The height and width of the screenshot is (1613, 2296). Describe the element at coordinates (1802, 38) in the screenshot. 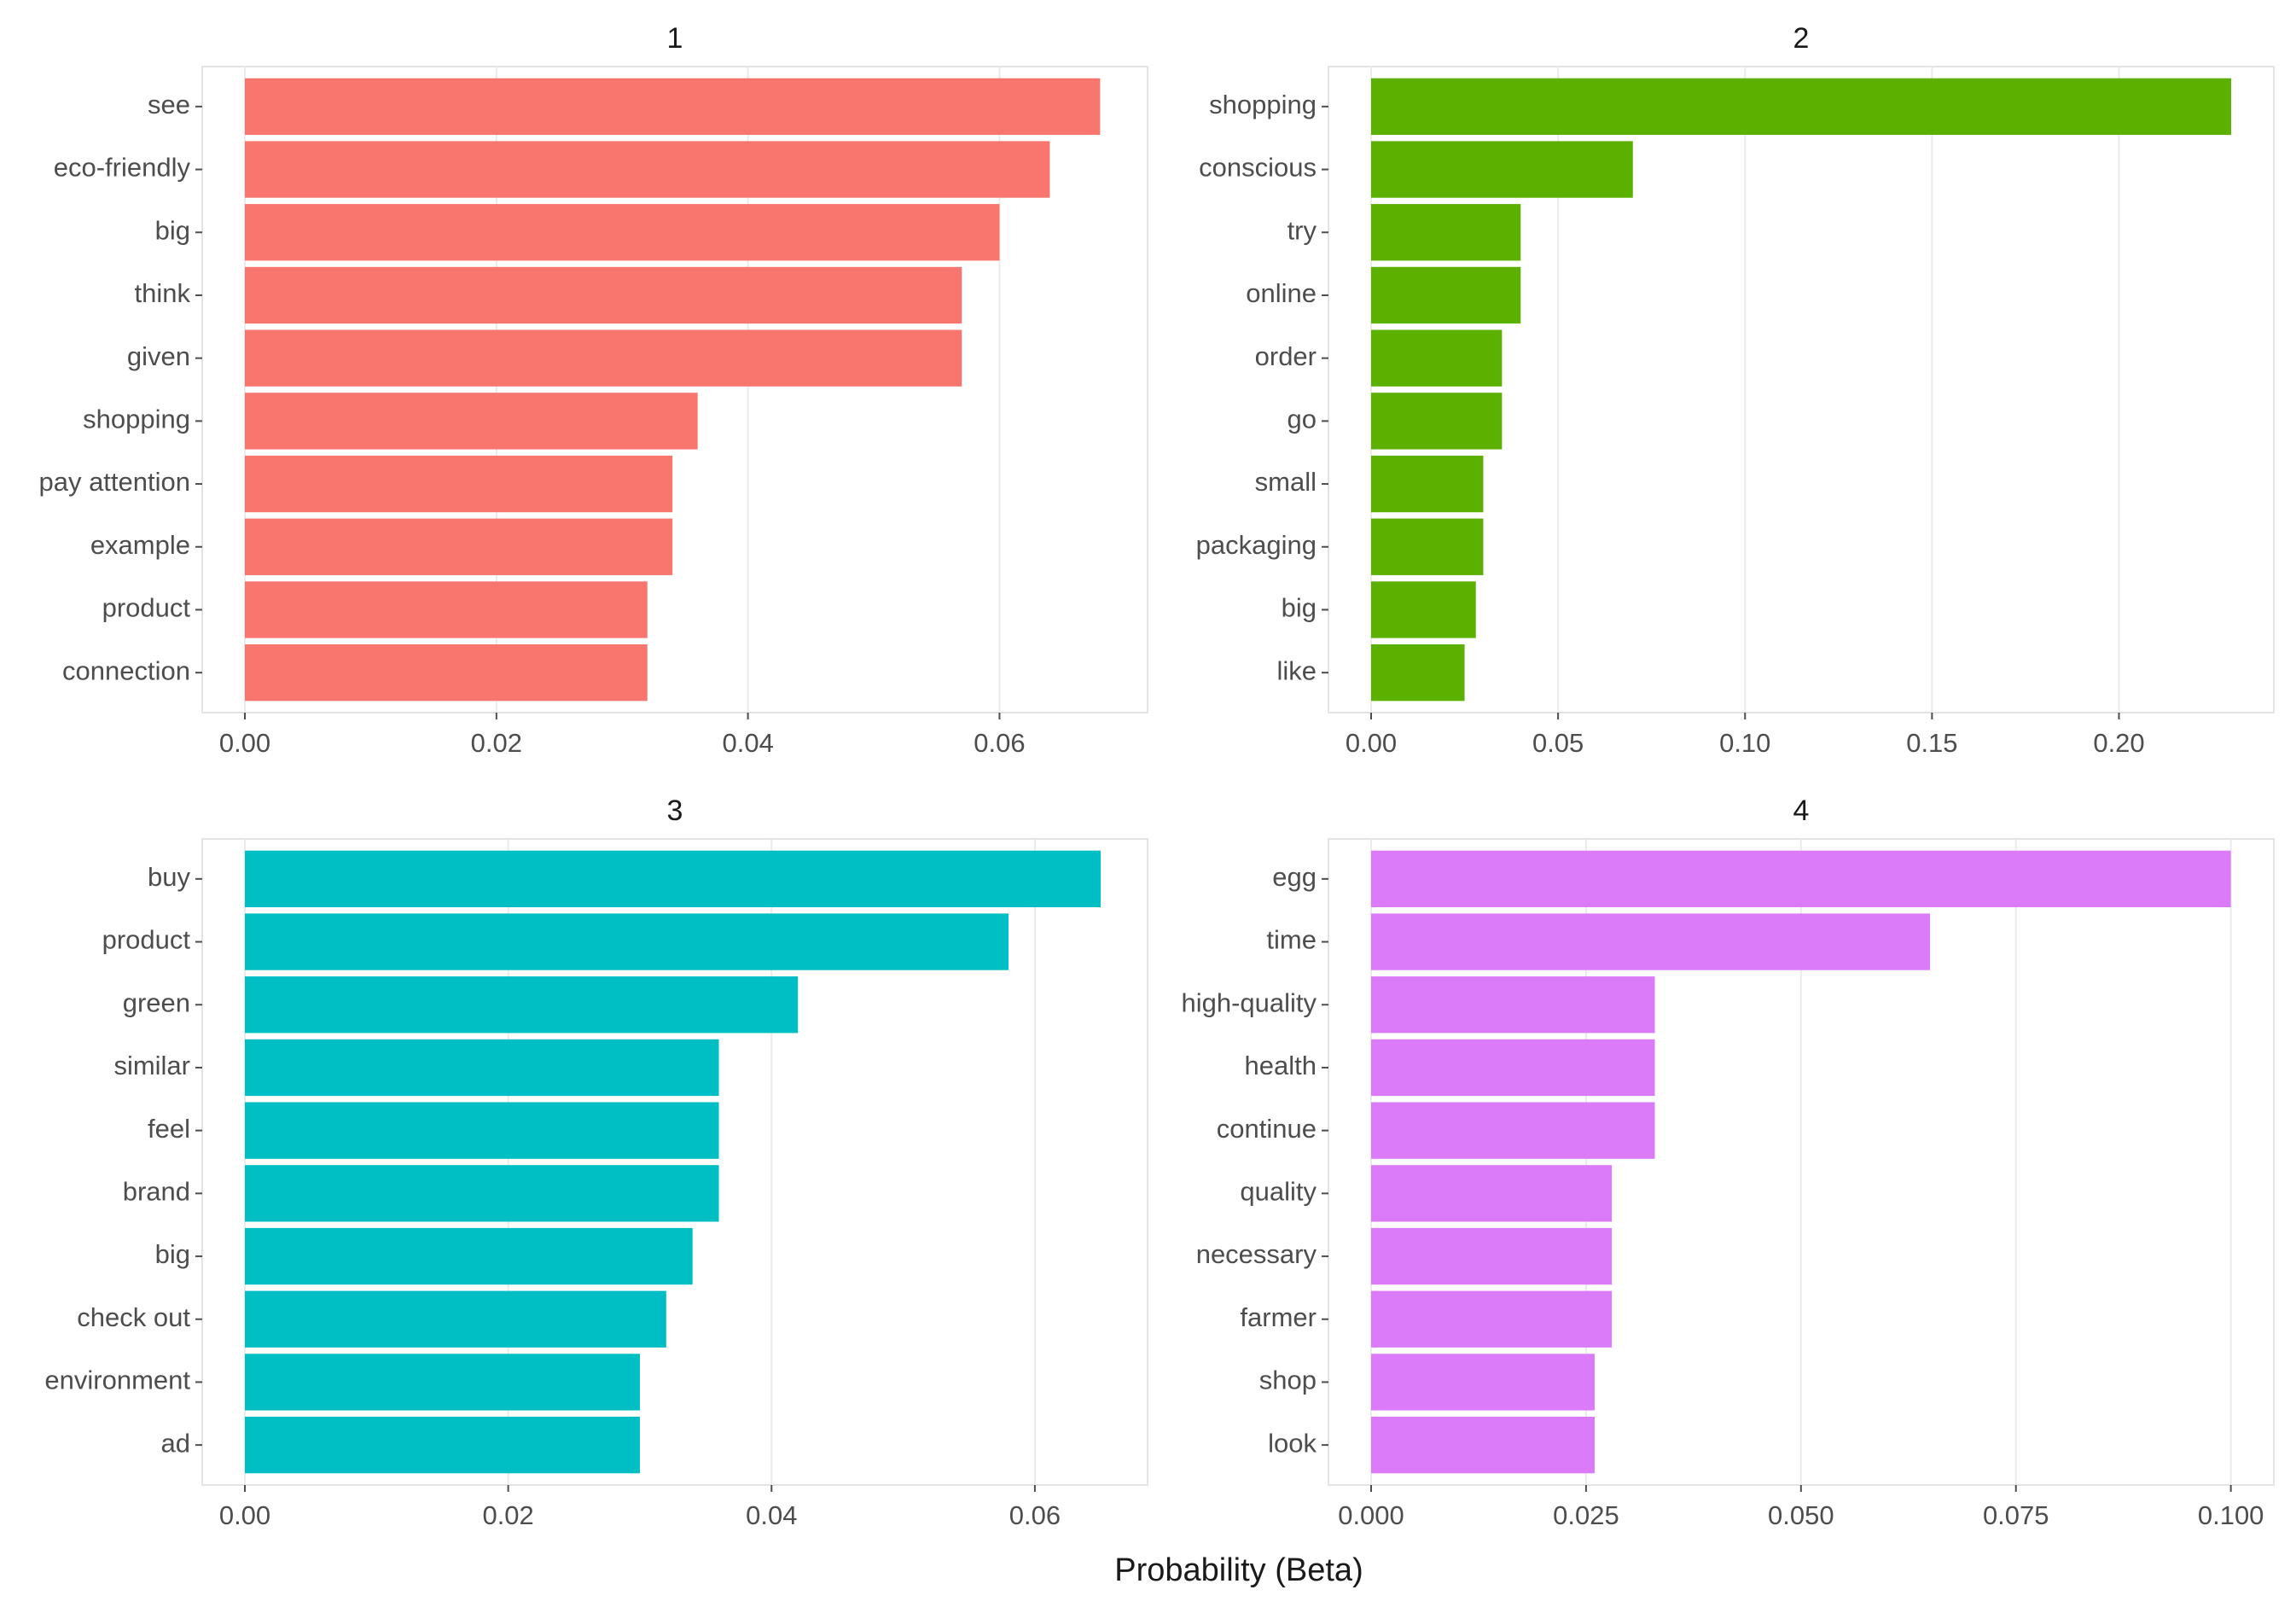

I see `panel-title: 2` at that location.